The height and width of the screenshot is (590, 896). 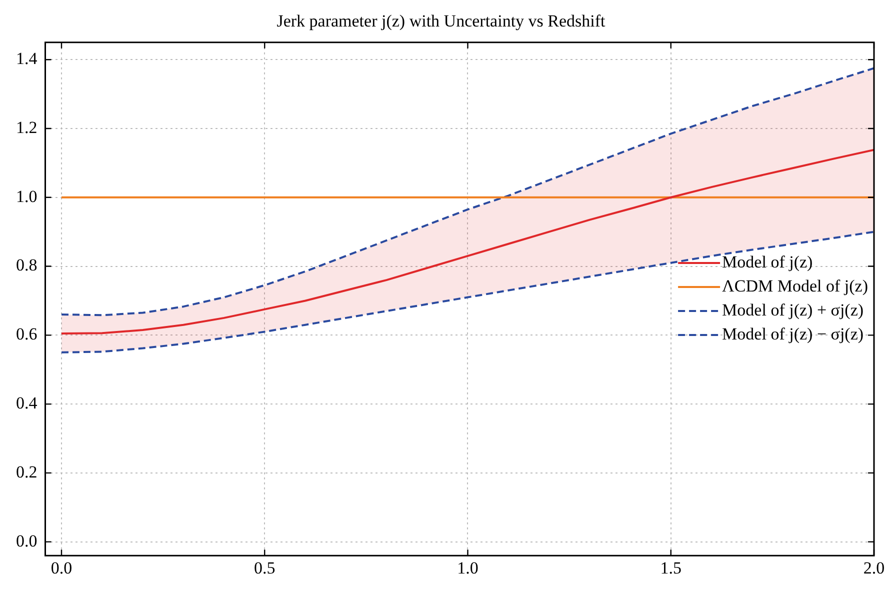 I want to click on chart-title: Jerk parameter j(z) with Uncertainty vs Redshift, so click(x=441, y=21).